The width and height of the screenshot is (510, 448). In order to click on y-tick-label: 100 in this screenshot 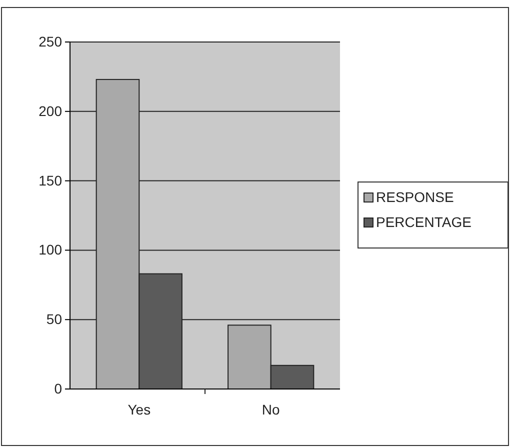, I will do `click(50, 250)`.